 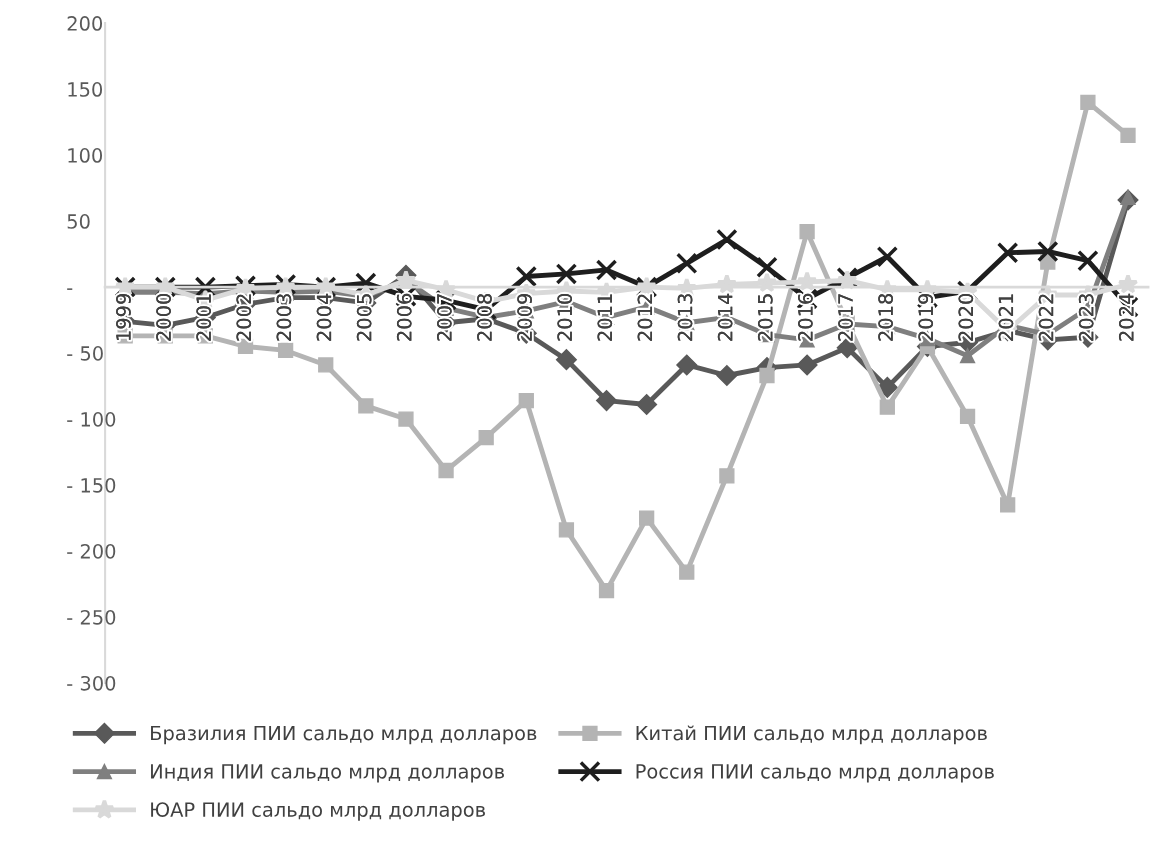 I want to click on legend-label: Китай ПИИ сальдо млрд долларов, so click(x=811, y=735).